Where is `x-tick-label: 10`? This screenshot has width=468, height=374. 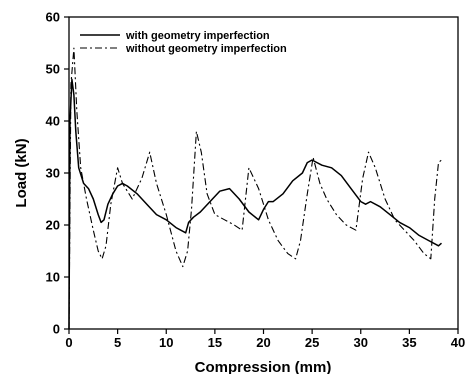 x-tick-label: 10 is located at coordinates (166, 342).